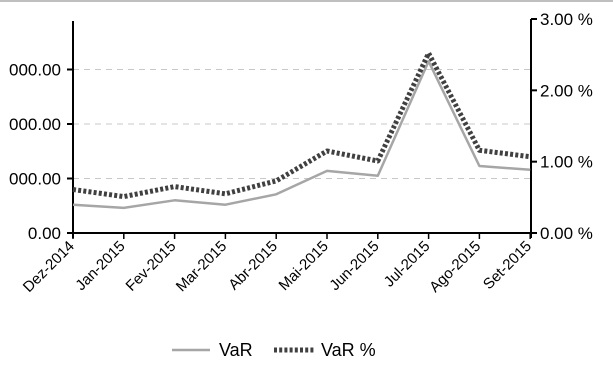 The image size is (613, 372). Describe the element at coordinates (566, 19) in the screenshot. I see `right-tick-label: 3.00 %` at that location.